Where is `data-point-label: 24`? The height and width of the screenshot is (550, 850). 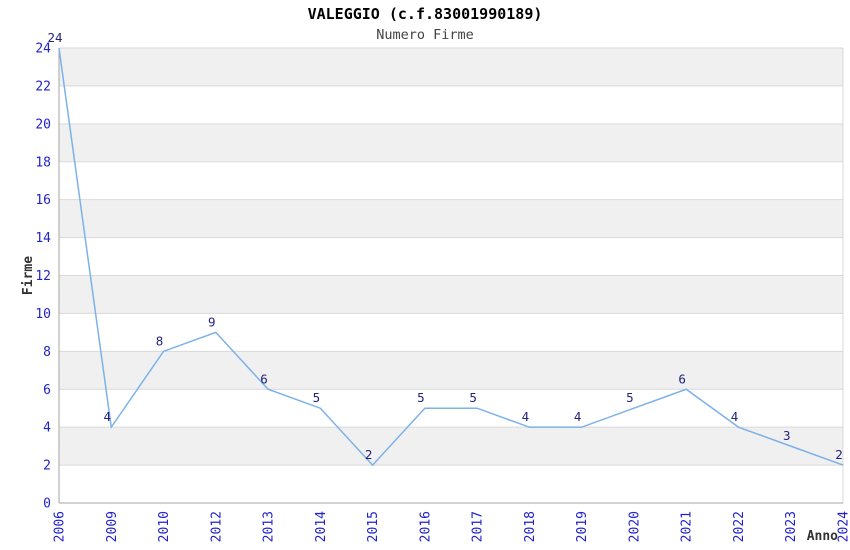
data-point-label: 24 is located at coordinates (54, 37).